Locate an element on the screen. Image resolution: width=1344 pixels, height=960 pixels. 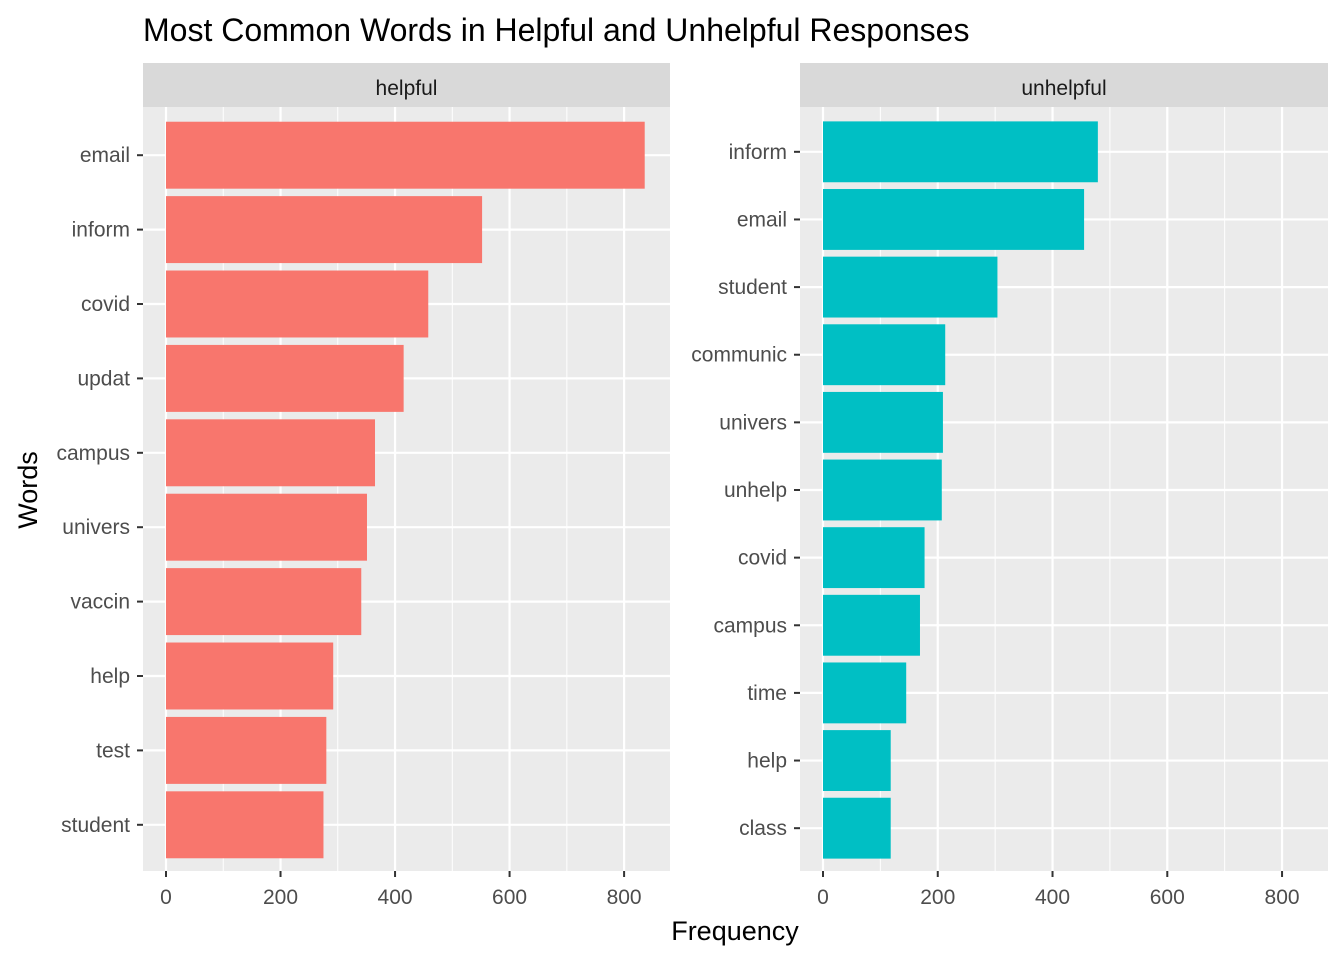
bar-helpful-updat is located at coordinates (285, 378).